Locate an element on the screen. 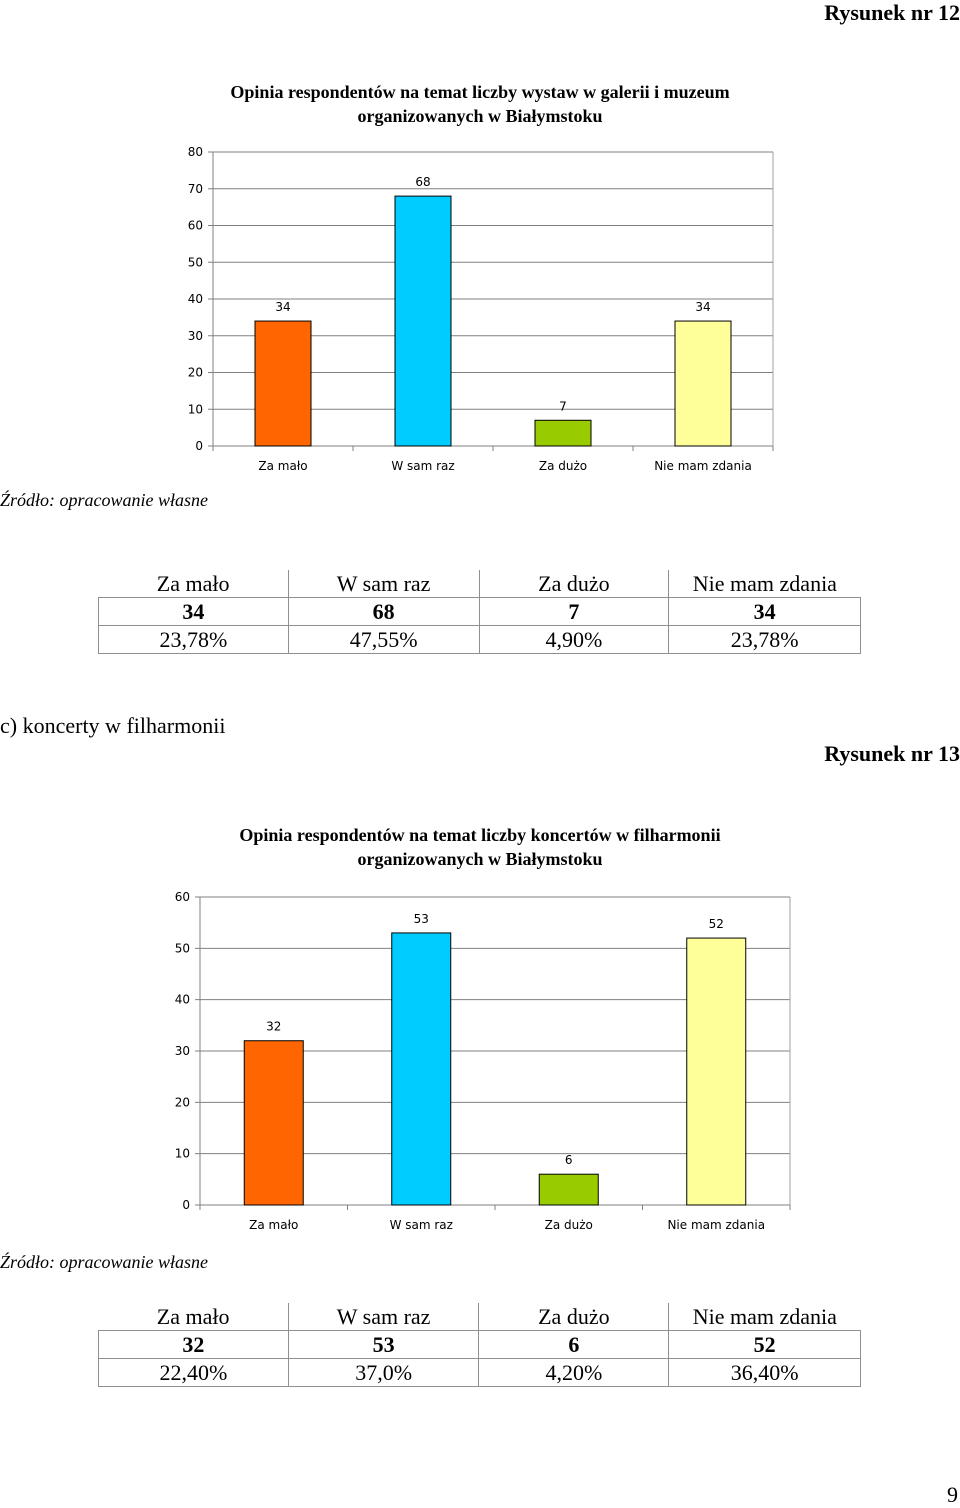 The image size is (960, 1508). table-cell: 4,90% is located at coordinates (574, 639).